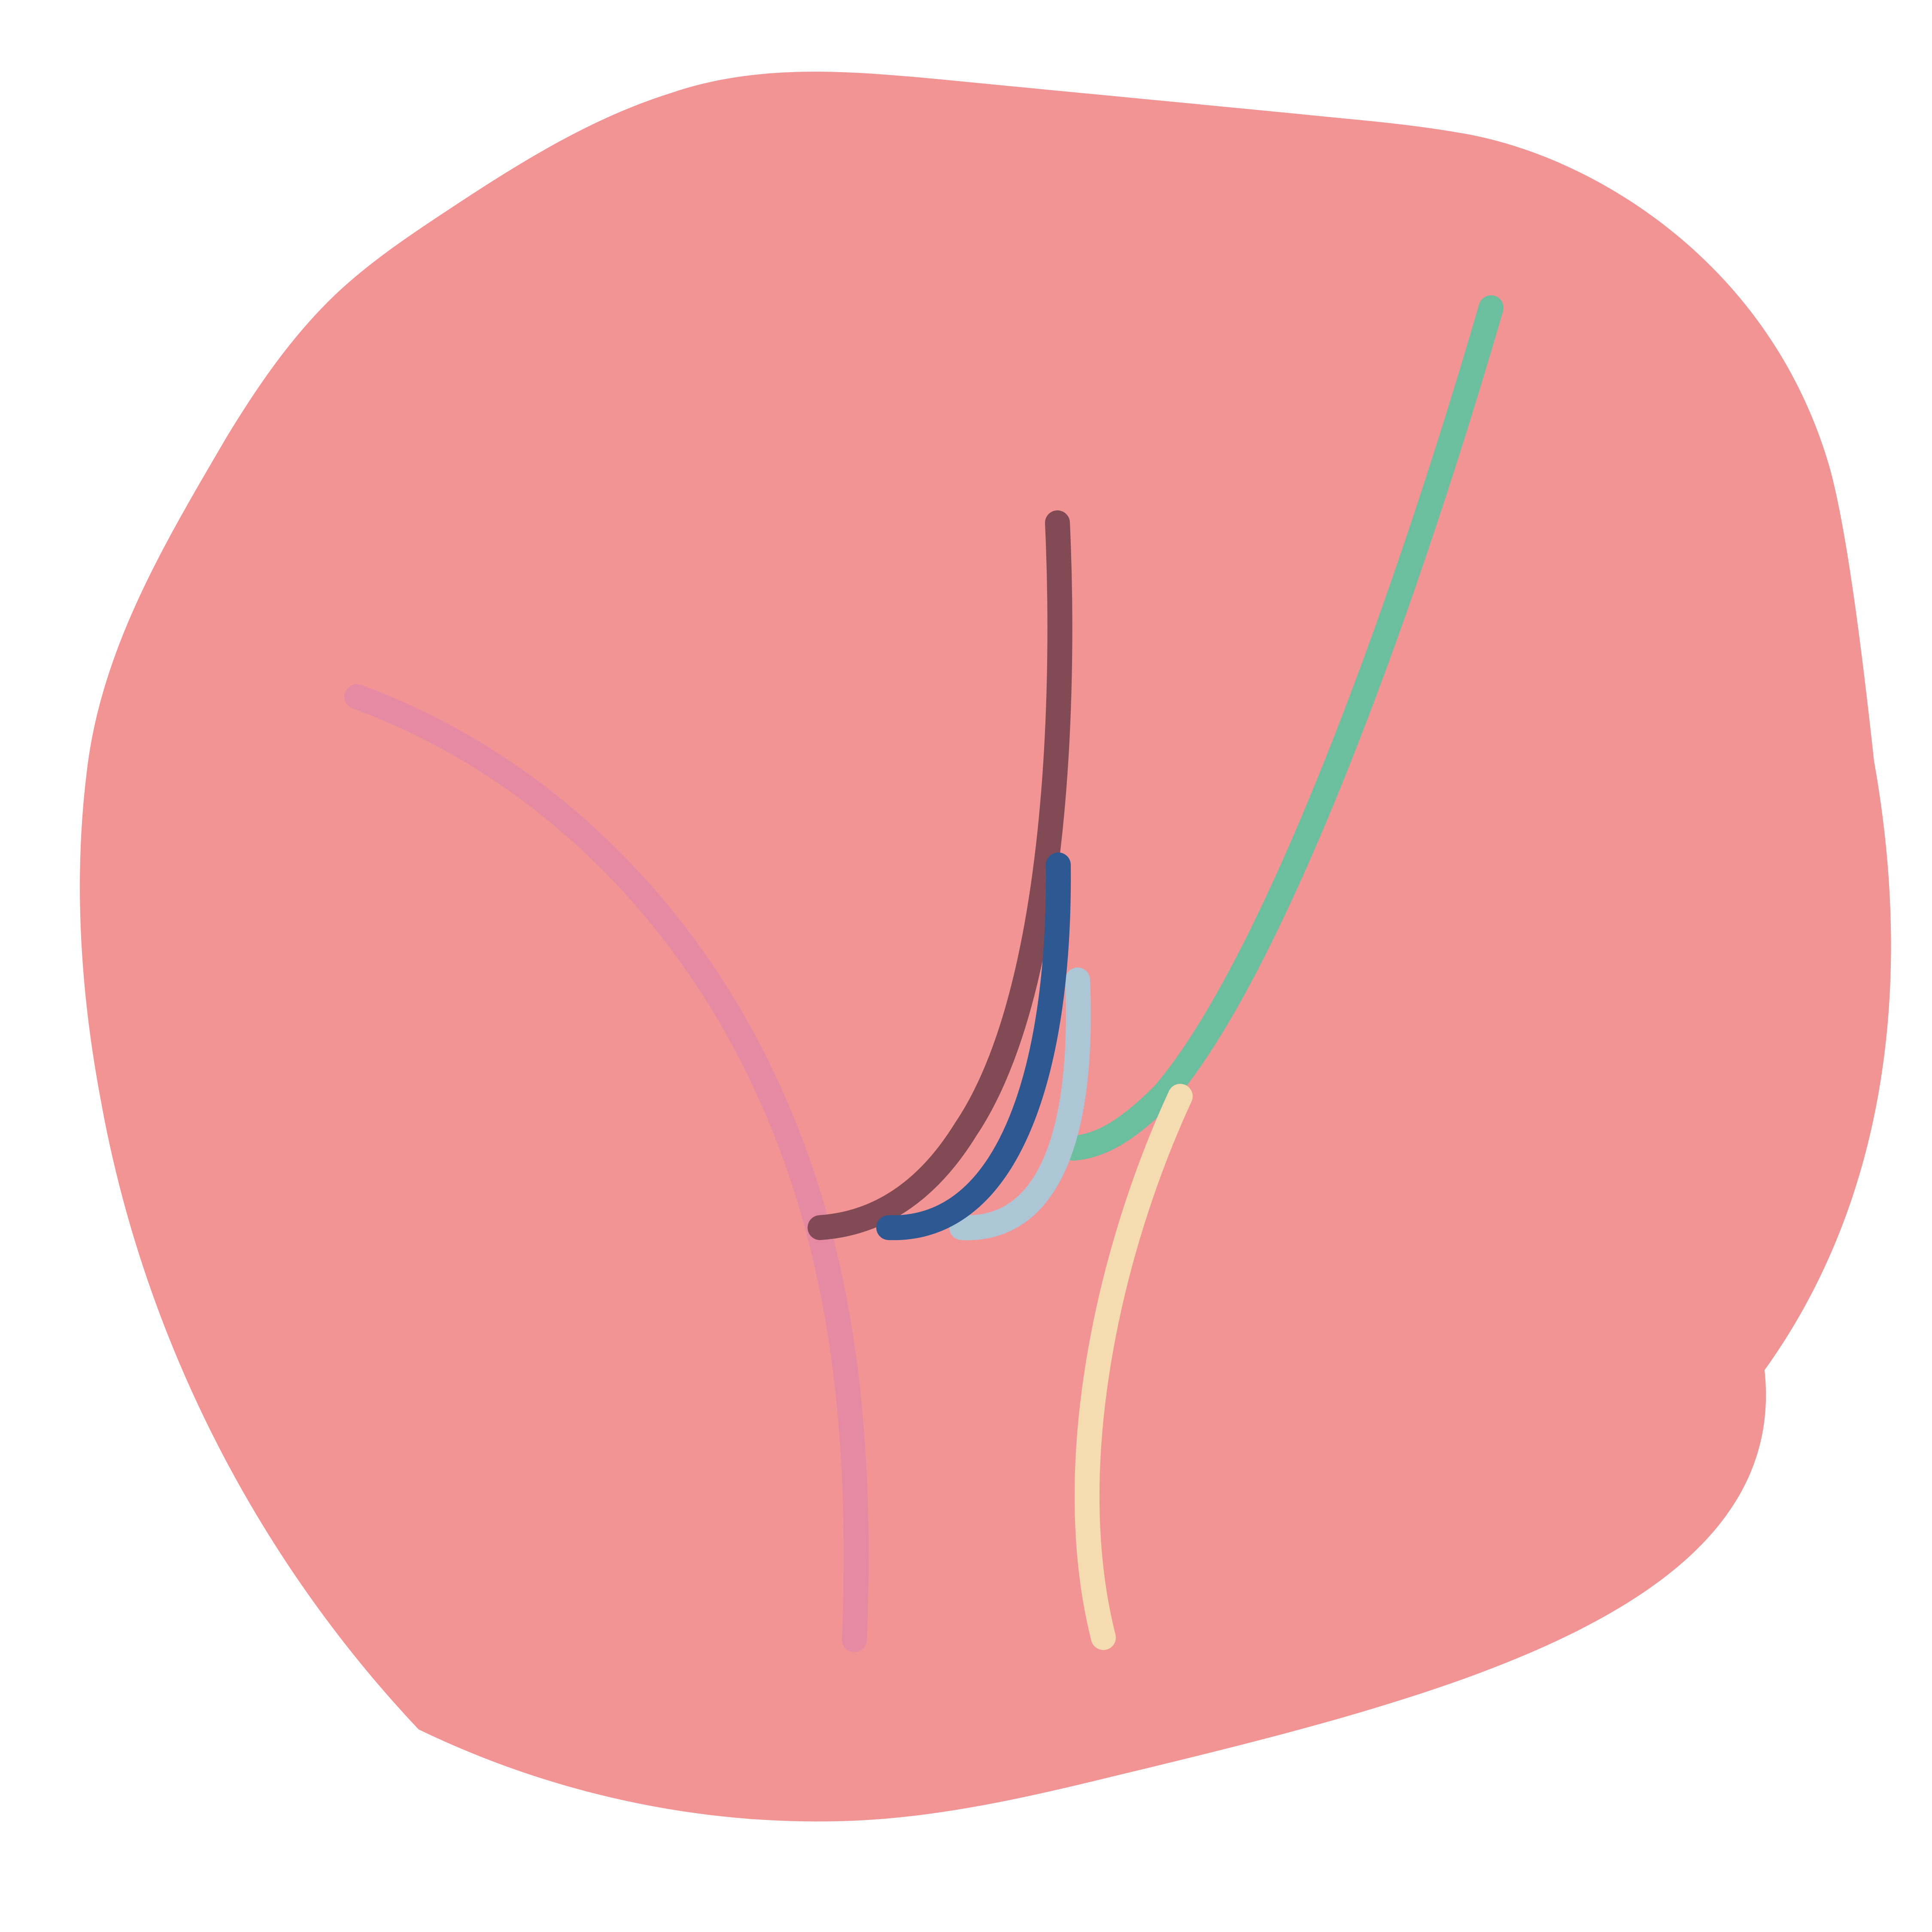 The image size is (1932, 1932). Describe the element at coordinates (1133, 1367) in the screenshot. I see `cream-curve` at that location.